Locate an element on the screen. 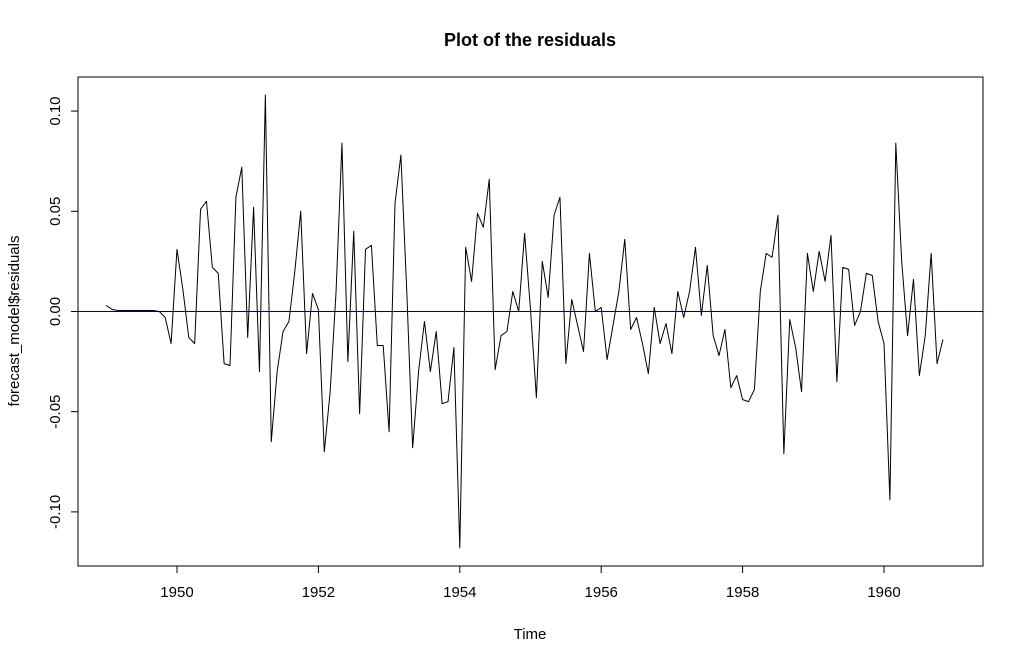  y-tick-label: -0.10 is located at coordinates (55, 512).